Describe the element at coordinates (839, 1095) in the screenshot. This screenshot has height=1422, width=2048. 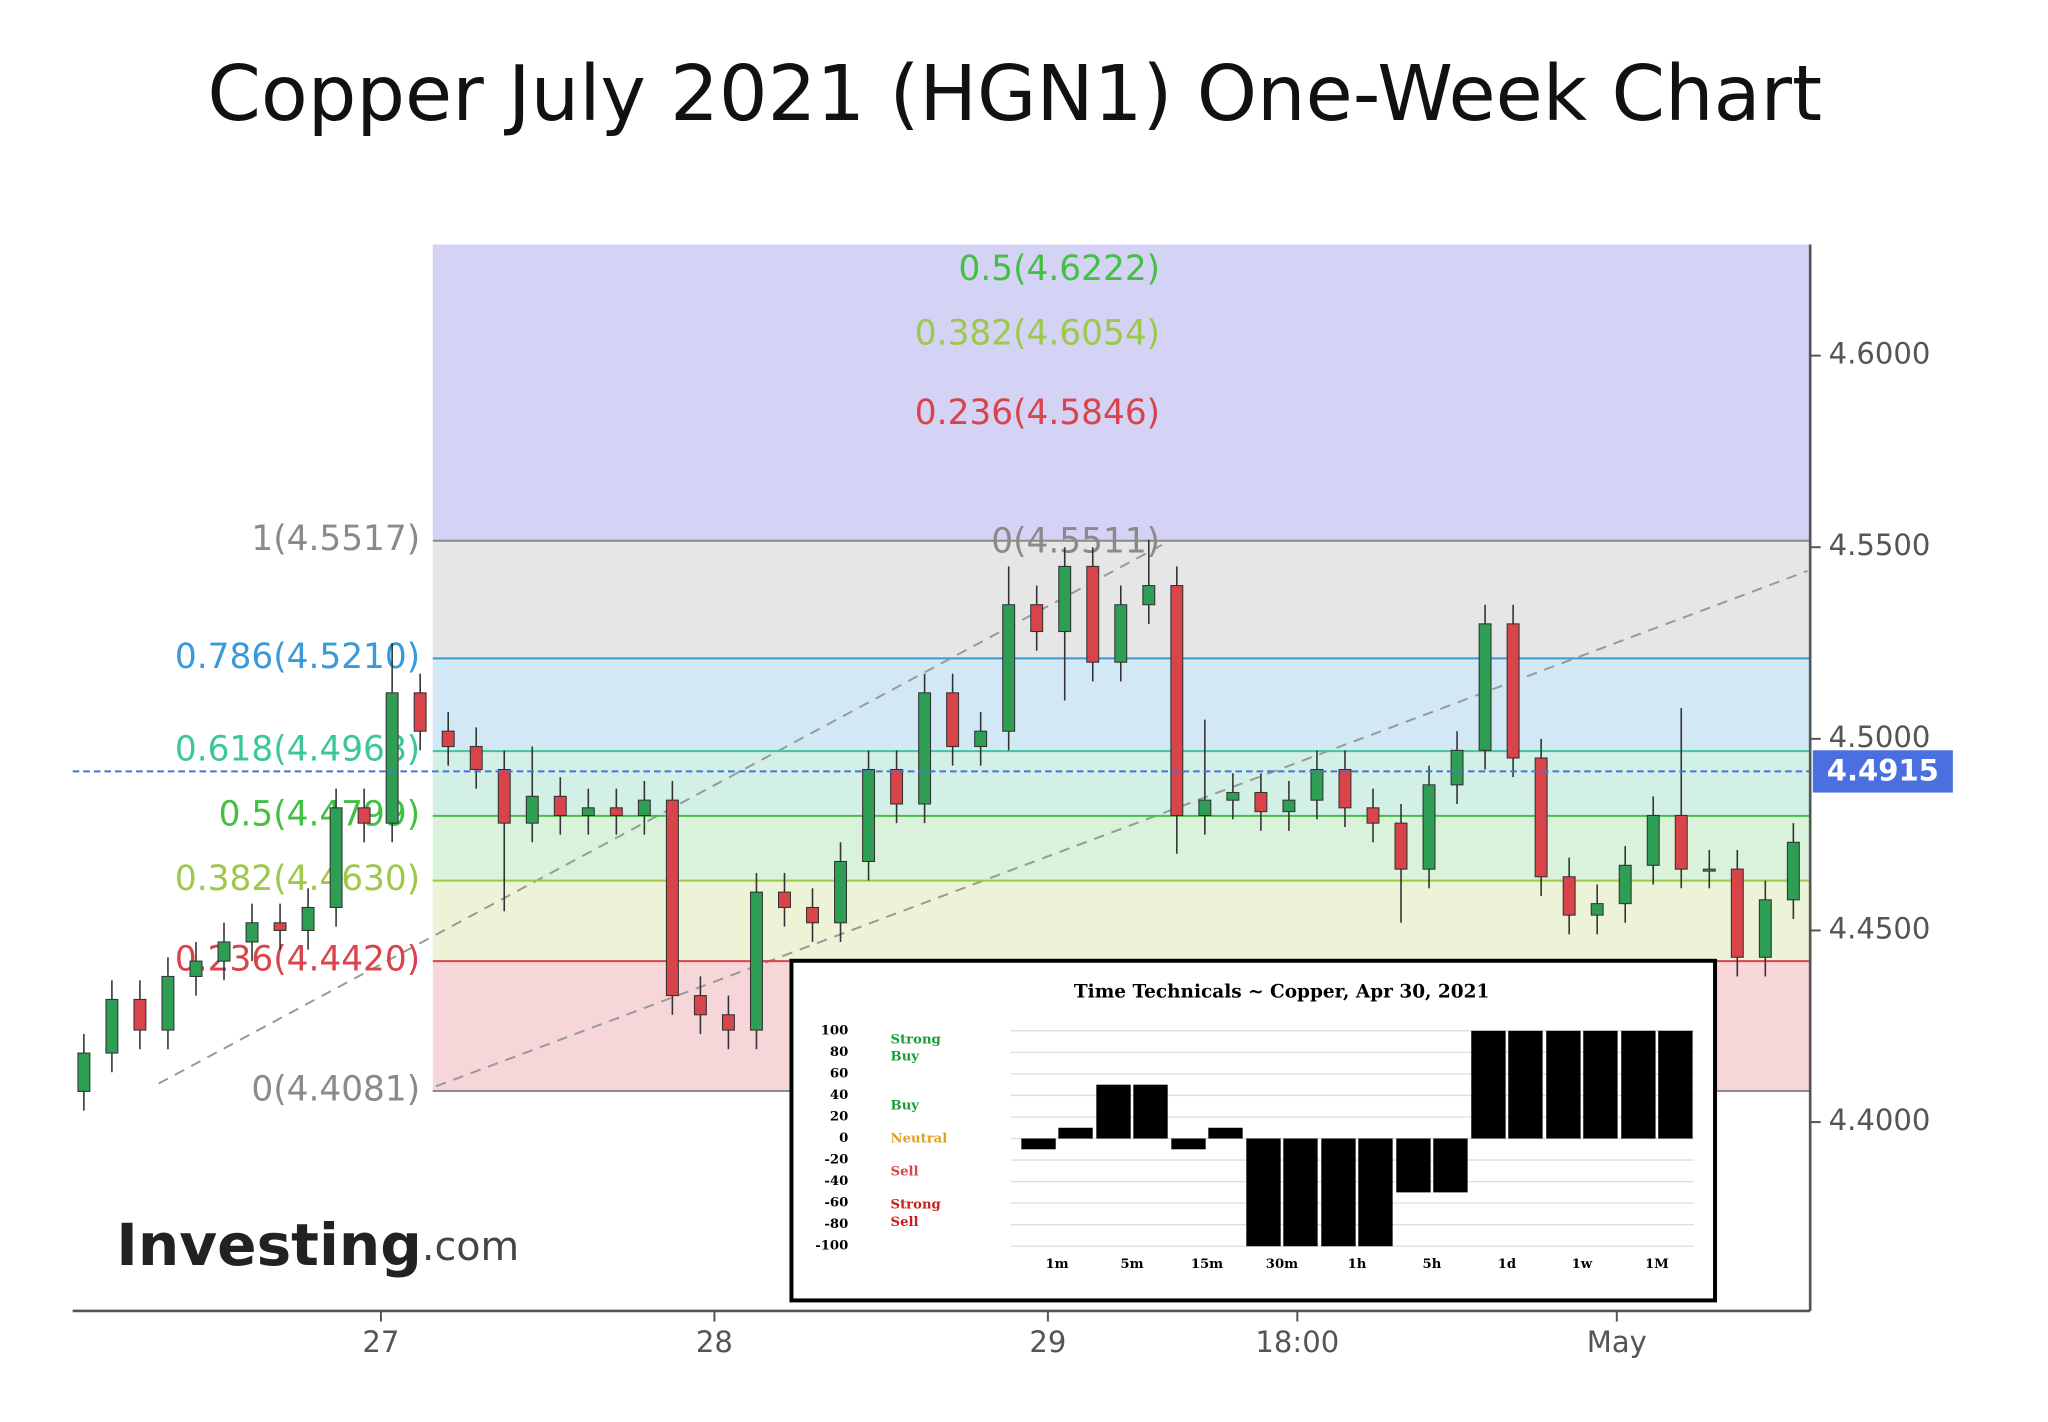
I see `y-tick-label: 40` at that location.